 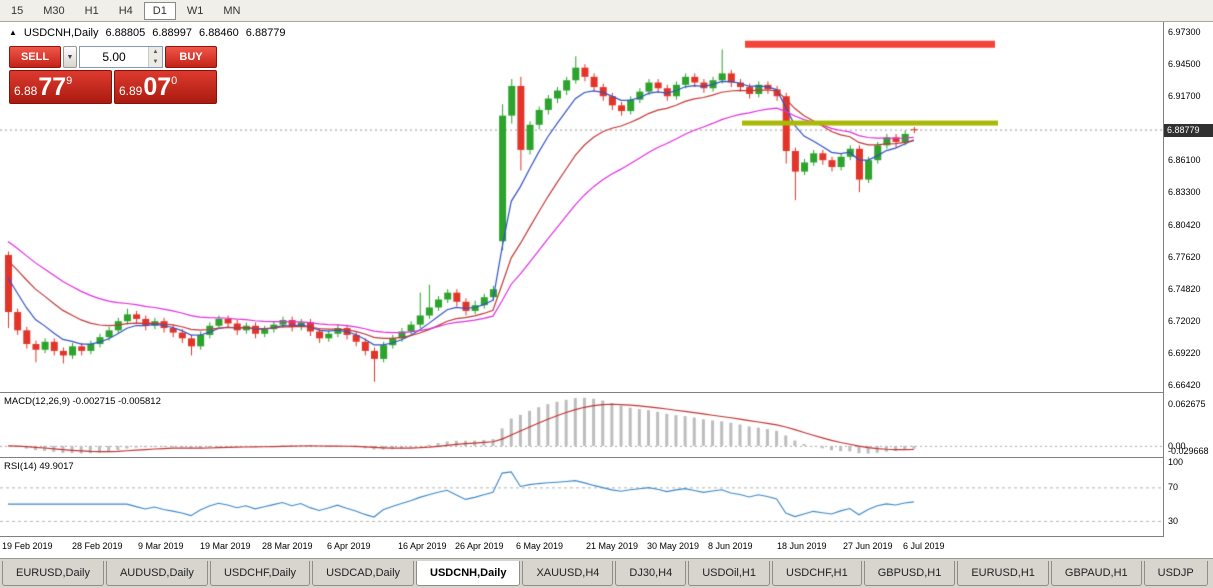 I want to click on timeframe-button-w1: W1, so click(x=195, y=10).